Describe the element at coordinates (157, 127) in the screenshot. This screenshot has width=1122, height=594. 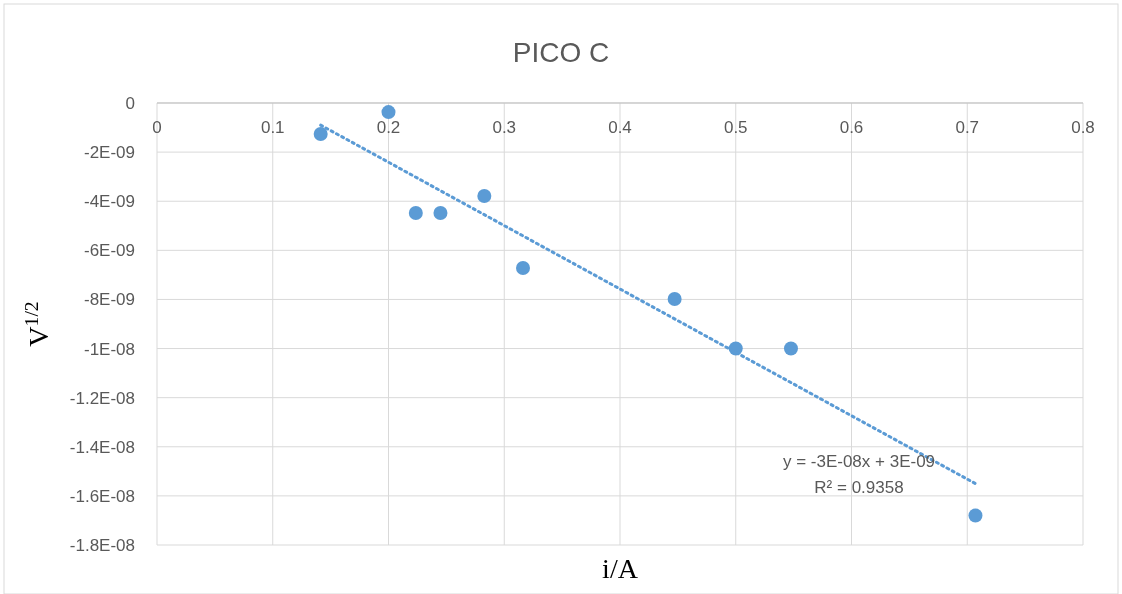
I see `x-tick-label: 0` at that location.